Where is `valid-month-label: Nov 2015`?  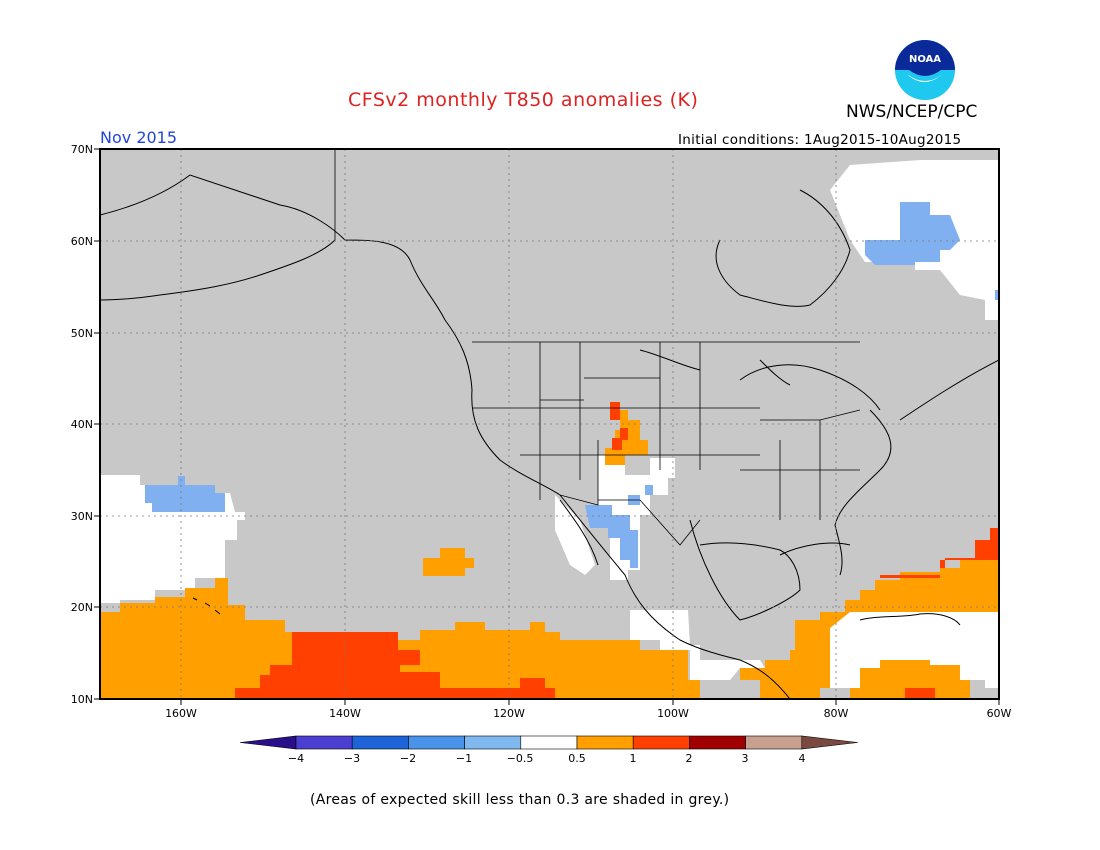 valid-month-label: Nov 2015 is located at coordinates (139, 137).